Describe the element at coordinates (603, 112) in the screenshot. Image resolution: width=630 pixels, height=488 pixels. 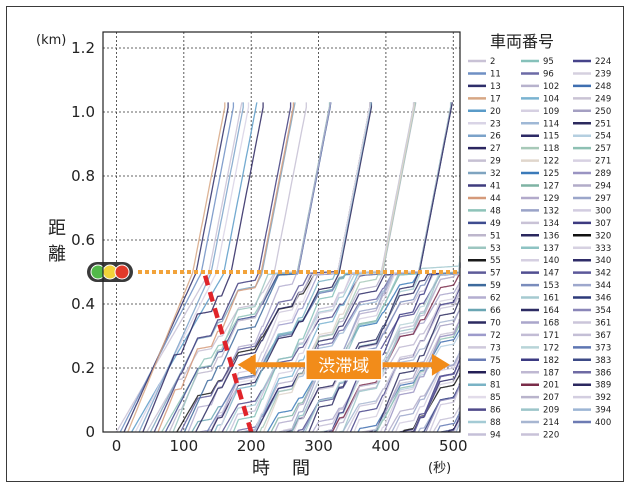
I see `legend-label: 250` at that location.